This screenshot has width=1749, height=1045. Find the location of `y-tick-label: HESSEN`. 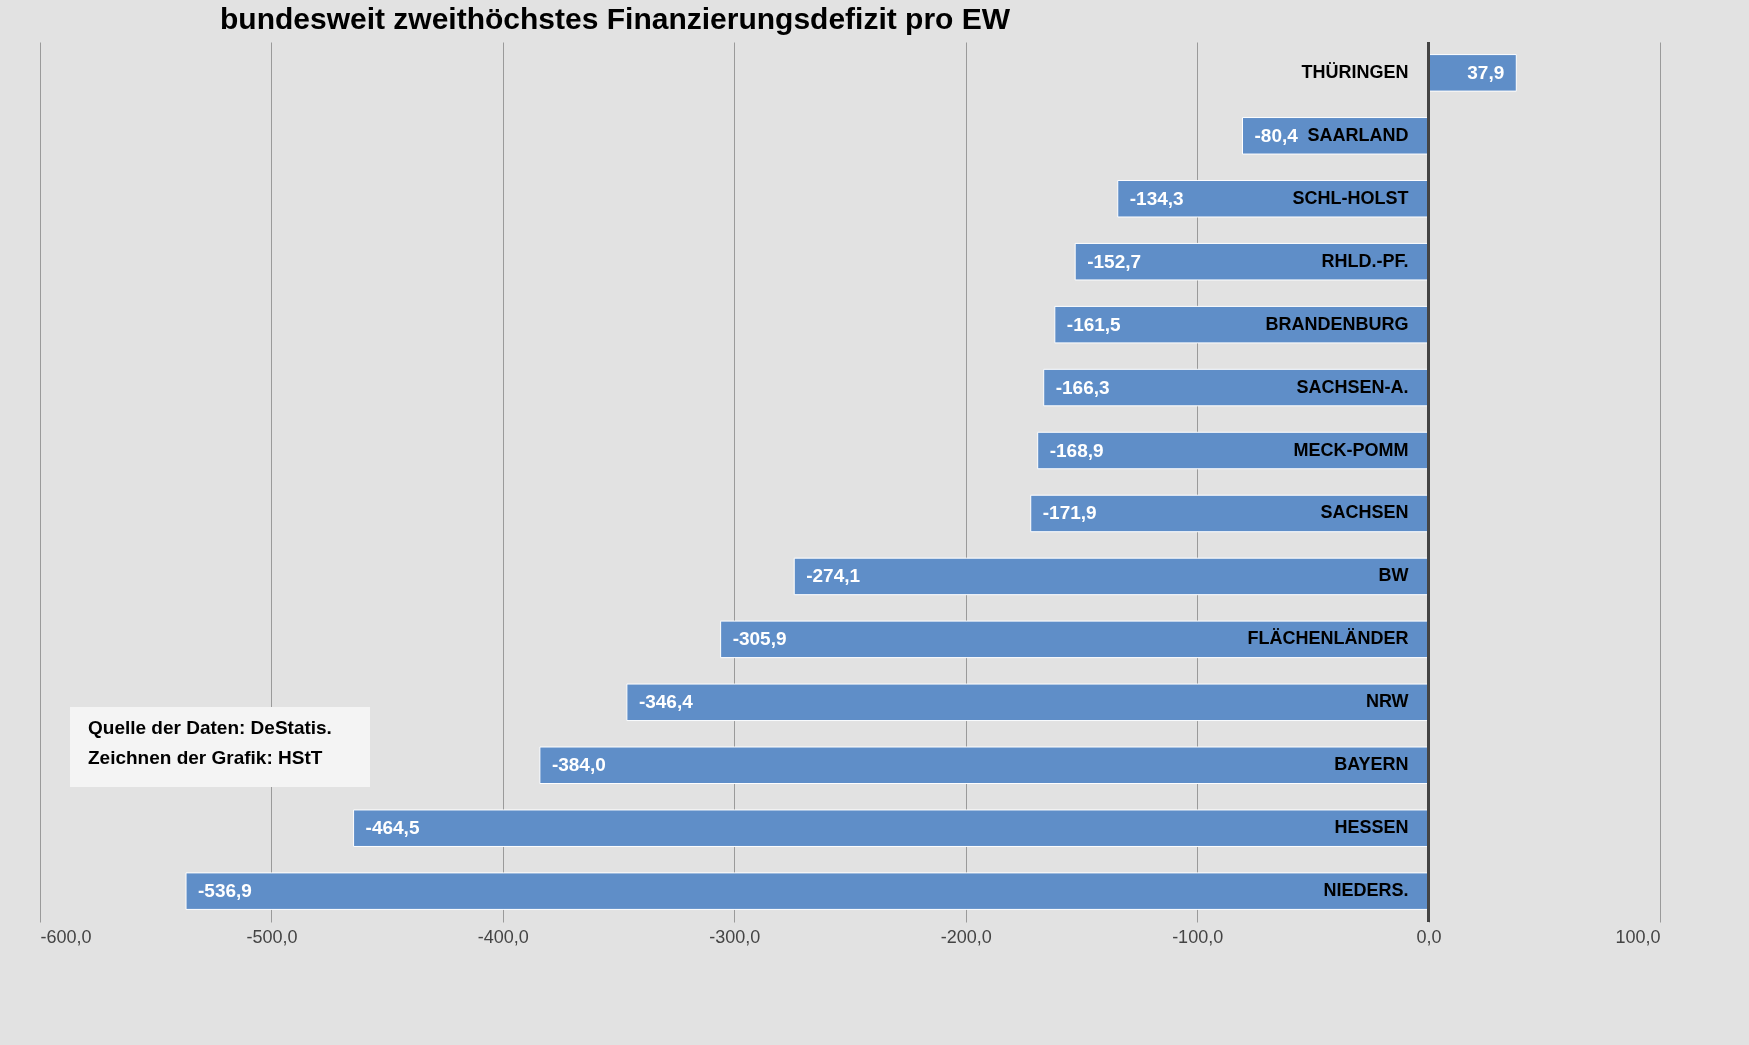

y-tick-label: HESSEN is located at coordinates (1371, 827).